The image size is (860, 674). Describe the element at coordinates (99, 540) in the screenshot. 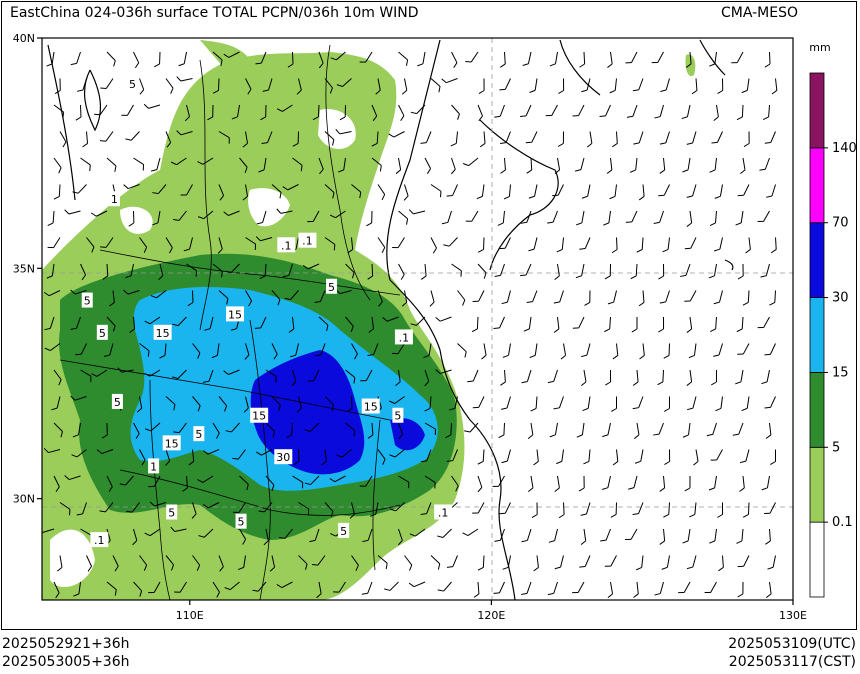

I see `contour-label: .1` at that location.